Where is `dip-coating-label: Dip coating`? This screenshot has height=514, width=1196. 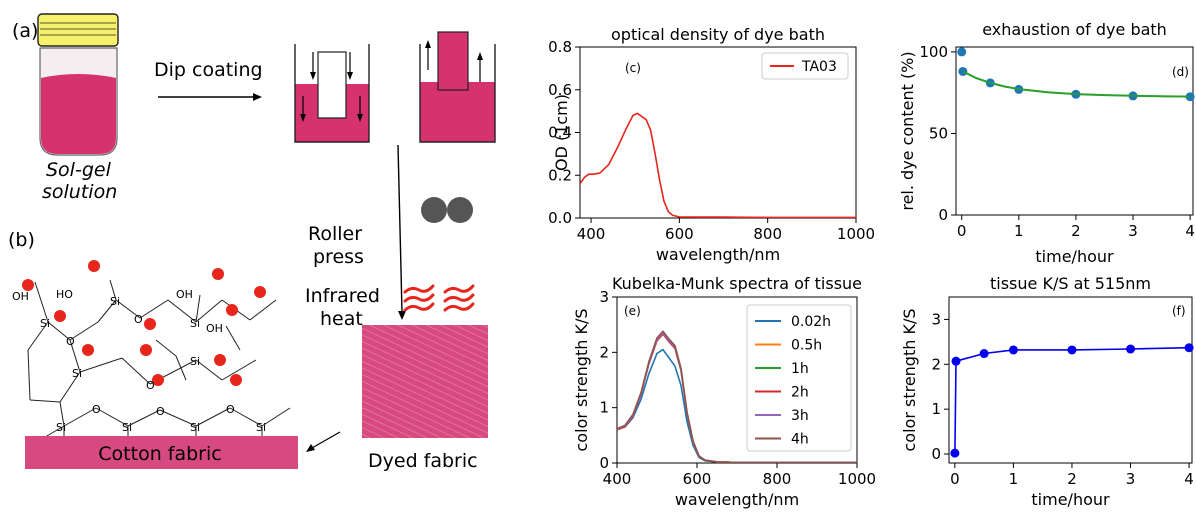
dip-coating-label: Dip coating is located at coordinates (208, 70).